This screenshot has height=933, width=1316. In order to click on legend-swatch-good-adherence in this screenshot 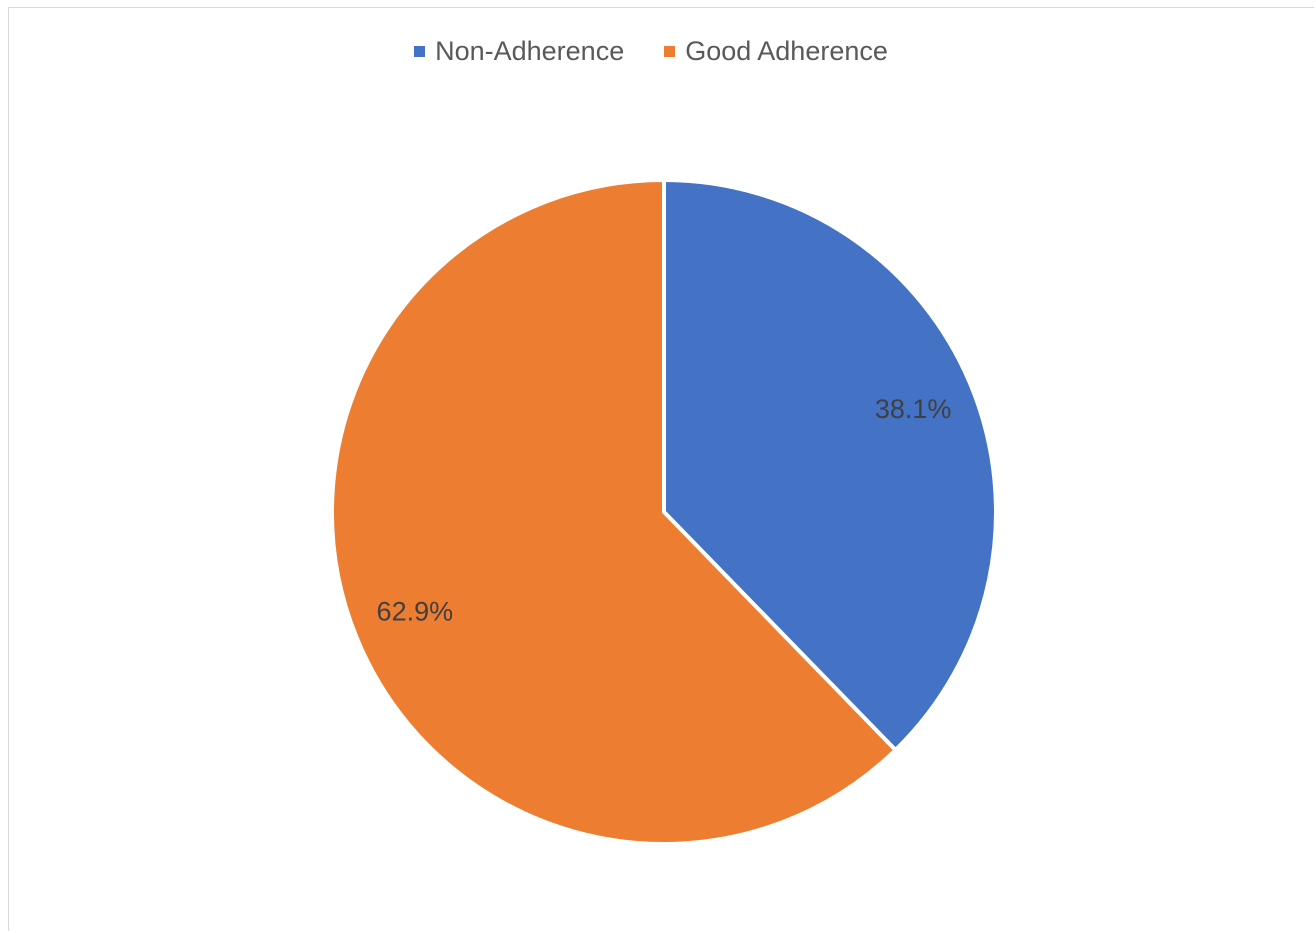, I will do `click(670, 51)`.